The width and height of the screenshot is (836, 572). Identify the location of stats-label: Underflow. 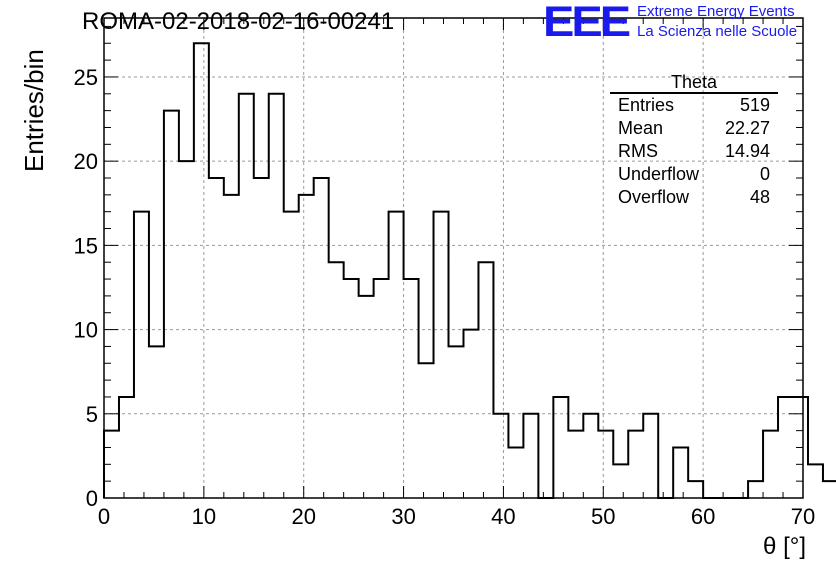
(659, 174).